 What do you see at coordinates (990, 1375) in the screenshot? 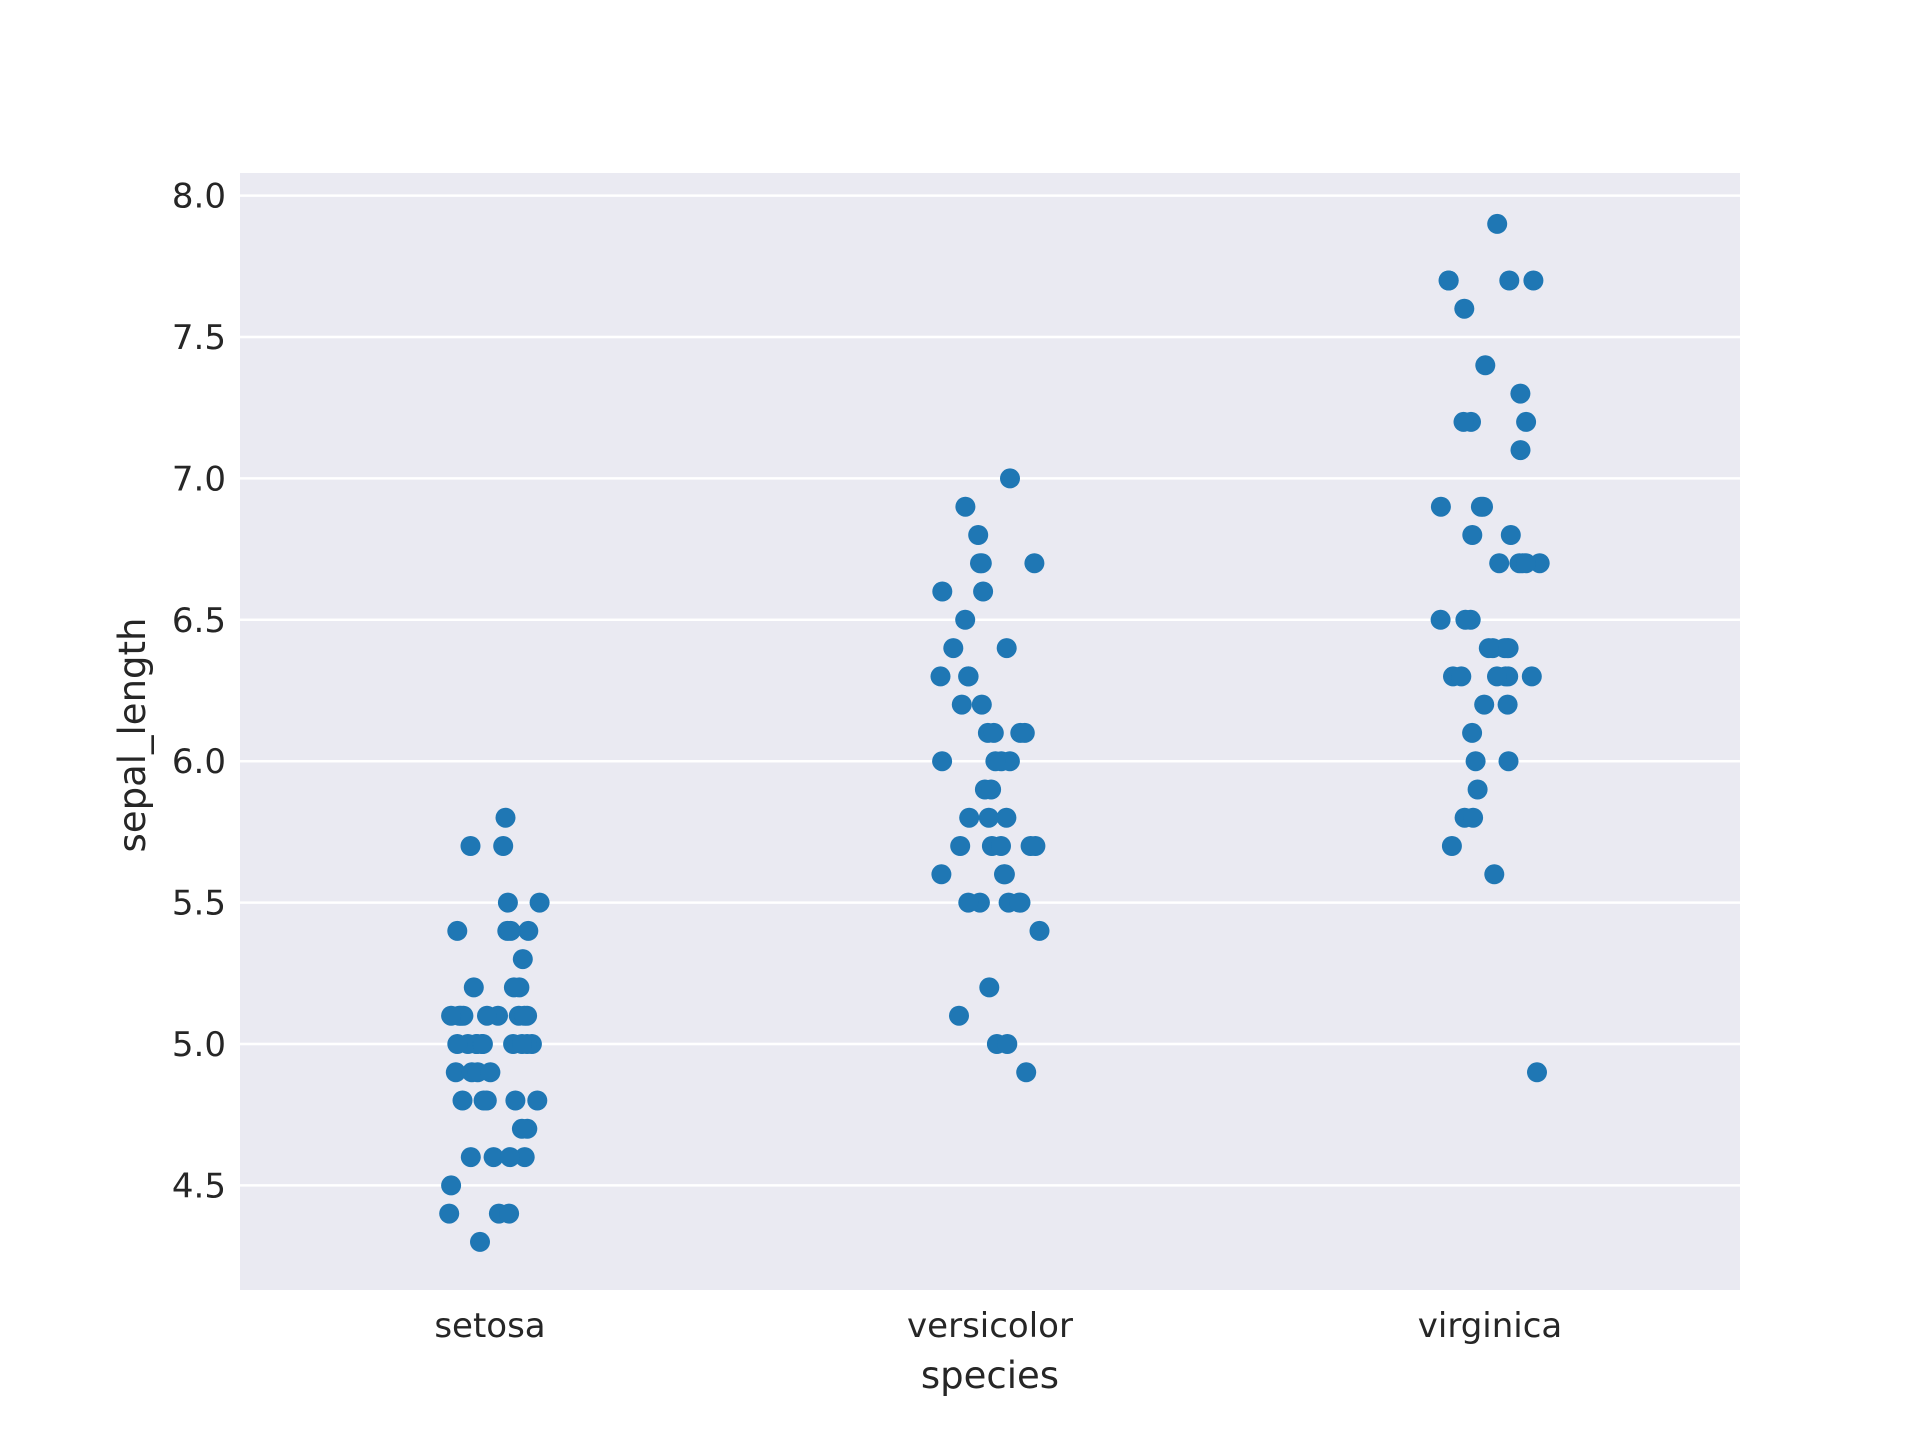
I see `x-axis-label: species` at bounding box center [990, 1375].